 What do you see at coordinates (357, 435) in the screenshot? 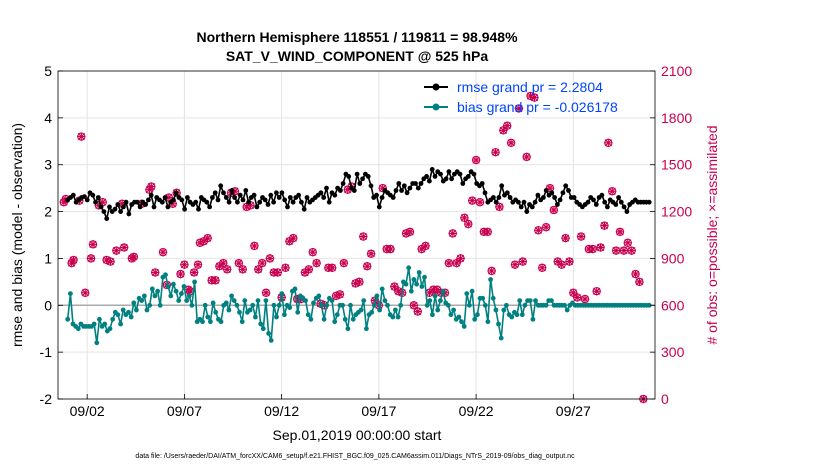
I see `x-axis-label: Sep.01,2019 00:00:00 start` at bounding box center [357, 435].